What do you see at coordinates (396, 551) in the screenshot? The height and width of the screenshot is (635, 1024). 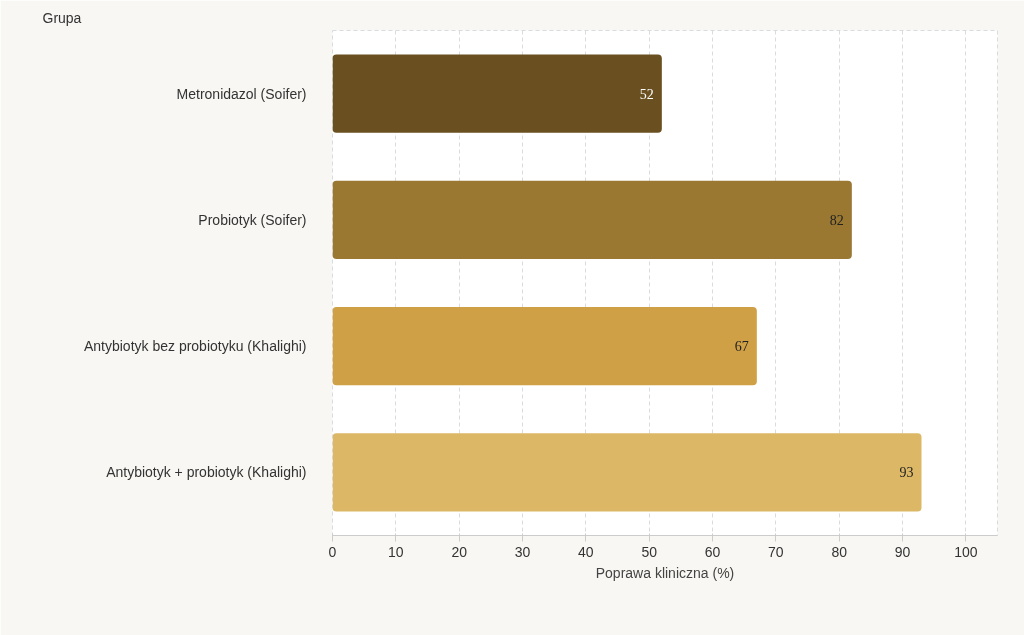 I see `x-tick-label: 10` at bounding box center [396, 551].